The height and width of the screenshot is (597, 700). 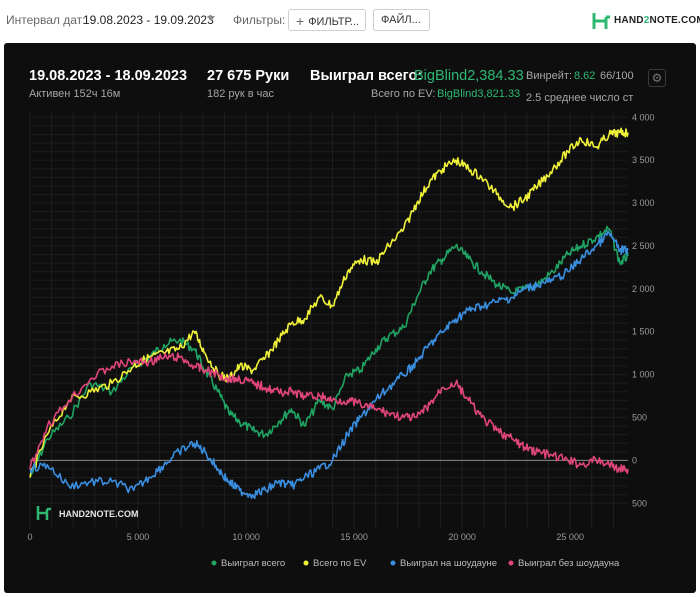 What do you see at coordinates (108, 76) in the screenshot?
I see `date-range-title: 19.08.2023 - 18.09.2023` at bounding box center [108, 76].